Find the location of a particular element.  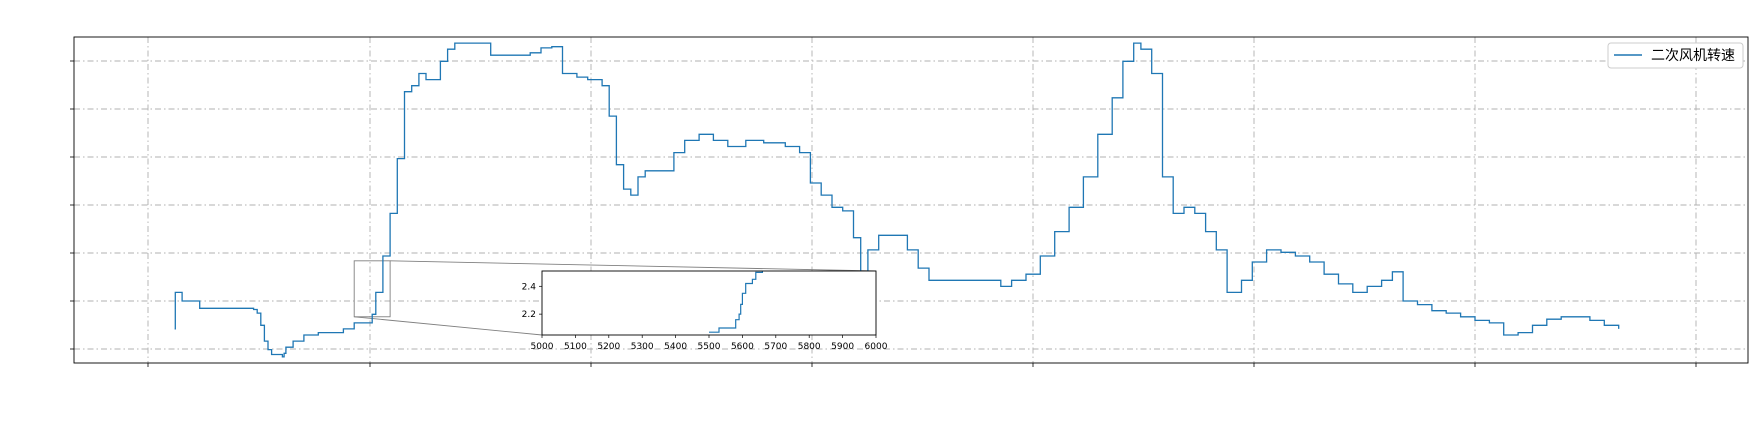

legend: 二次风机转速 is located at coordinates (1675, 55).